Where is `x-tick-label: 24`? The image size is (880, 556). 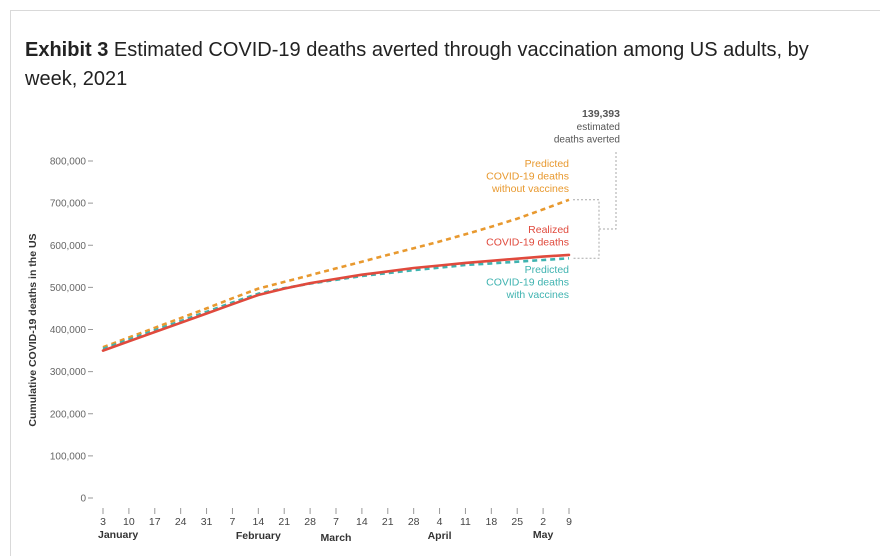
x-tick-label: 24 is located at coordinates (181, 522).